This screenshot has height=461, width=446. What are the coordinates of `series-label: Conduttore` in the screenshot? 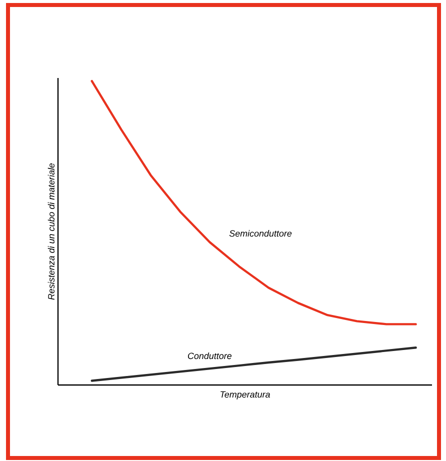 It's located at (210, 356).